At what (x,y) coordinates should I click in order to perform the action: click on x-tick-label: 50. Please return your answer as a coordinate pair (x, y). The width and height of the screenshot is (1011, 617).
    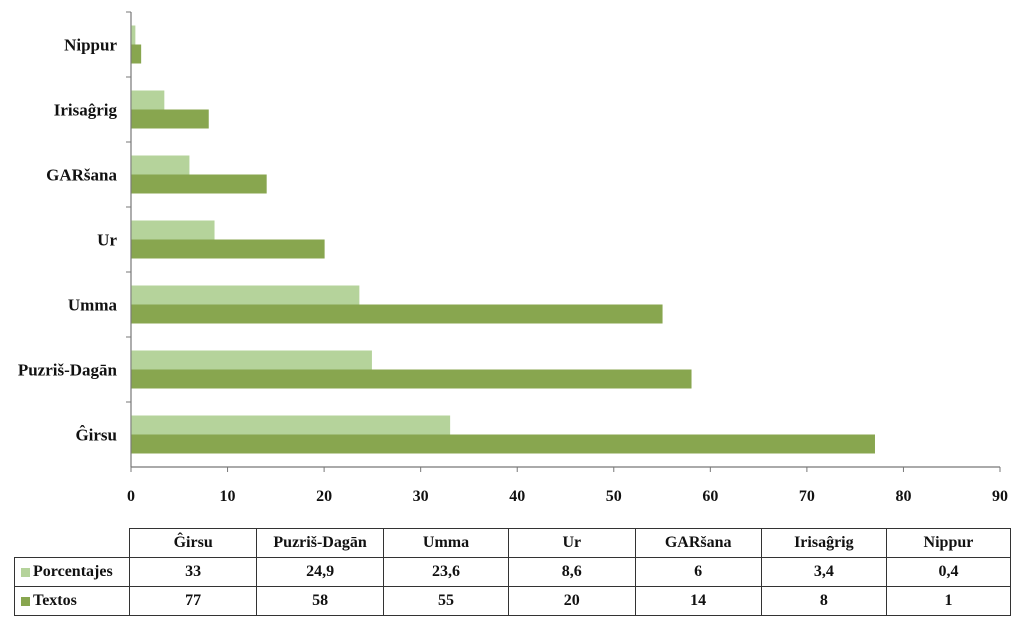
    Looking at the image, I should click on (614, 496).